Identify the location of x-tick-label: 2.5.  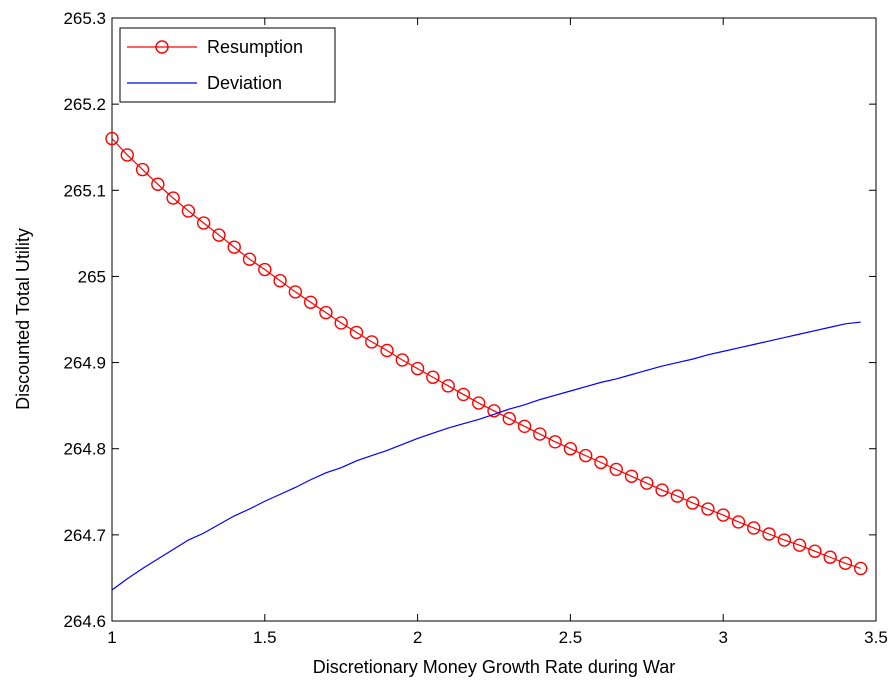
(571, 637).